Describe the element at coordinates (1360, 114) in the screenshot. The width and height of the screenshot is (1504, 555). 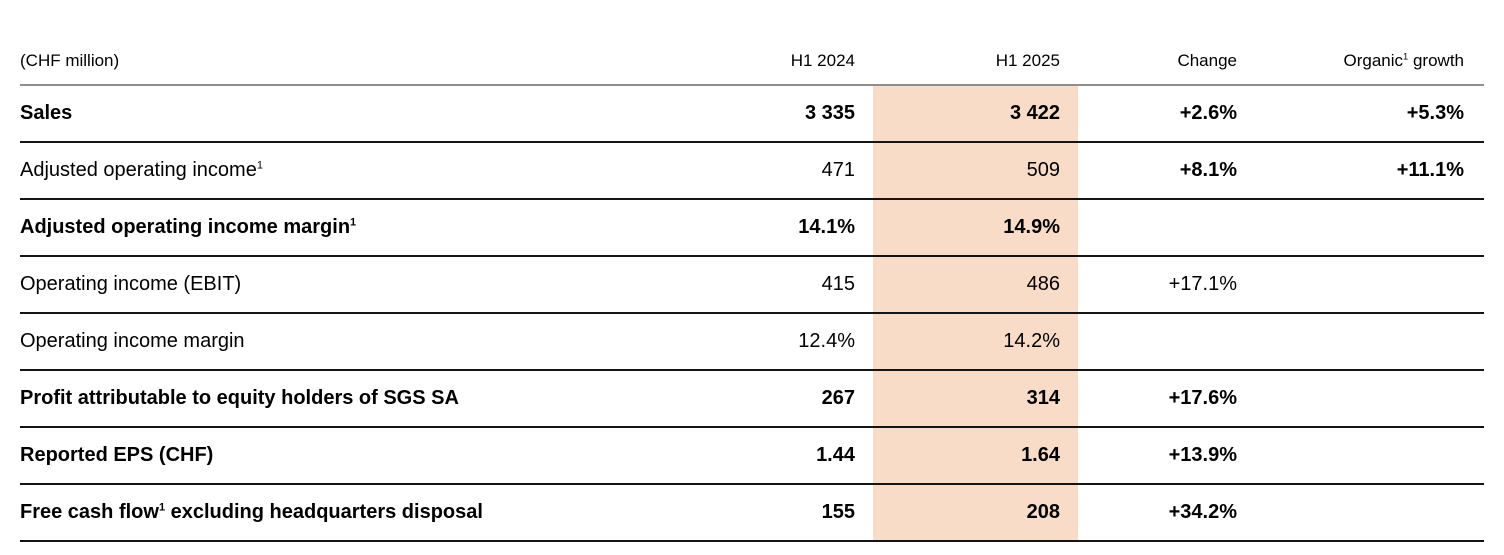
I see `organic-growth-value: +5.3%` at that location.